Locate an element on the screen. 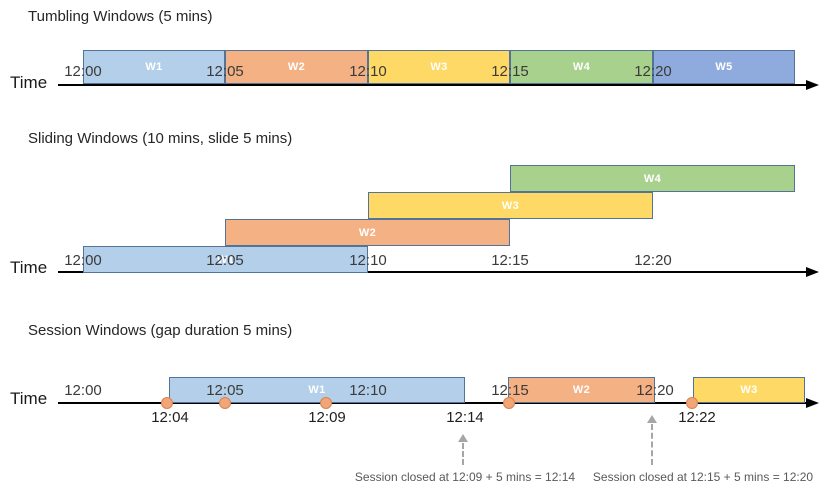 The height and width of the screenshot is (498, 829). tumbling-window-w5: W5 is located at coordinates (724, 67).